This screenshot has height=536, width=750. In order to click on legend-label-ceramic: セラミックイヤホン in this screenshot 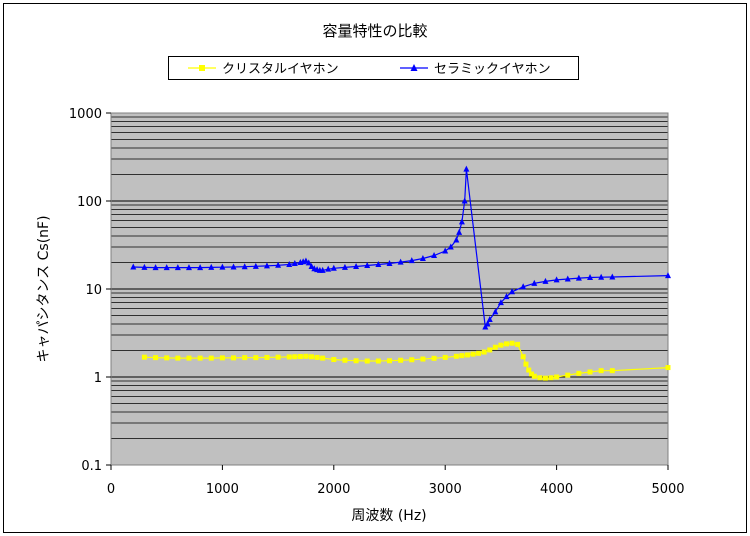, I will do `click(492, 69)`.